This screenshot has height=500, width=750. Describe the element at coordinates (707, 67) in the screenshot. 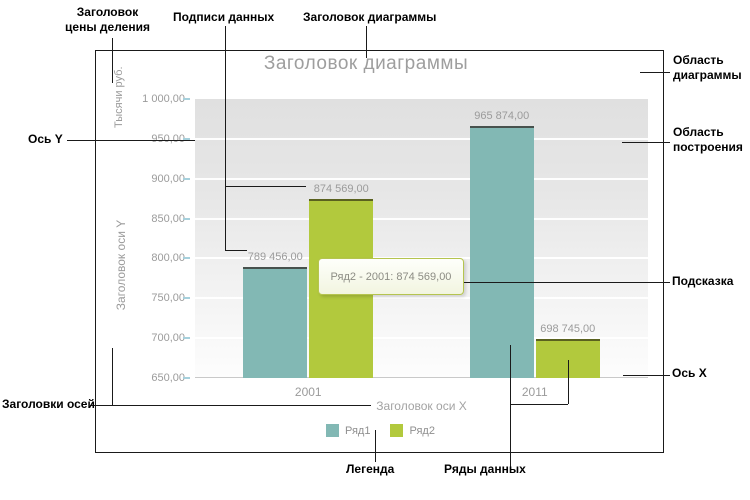

I see `annotation-label-chart-area: Область диаграммы` at that location.